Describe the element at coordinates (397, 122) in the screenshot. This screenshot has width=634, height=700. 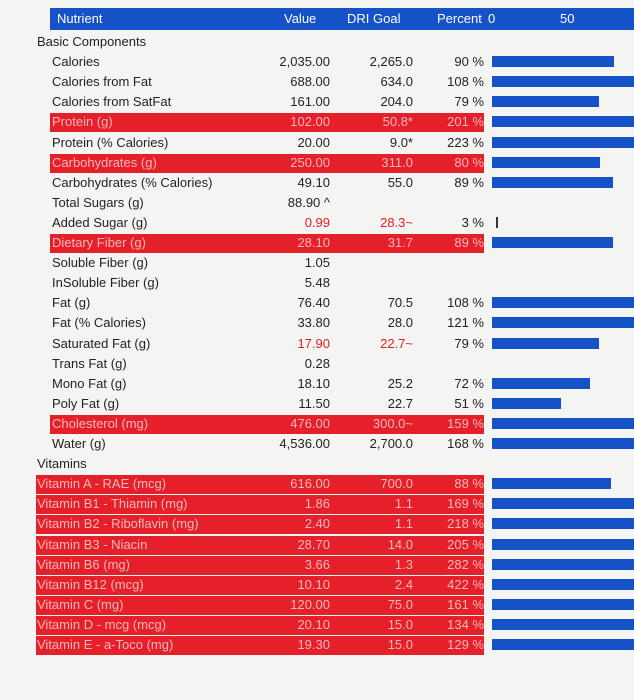
I see `dri-goal: 50.8*` at that location.